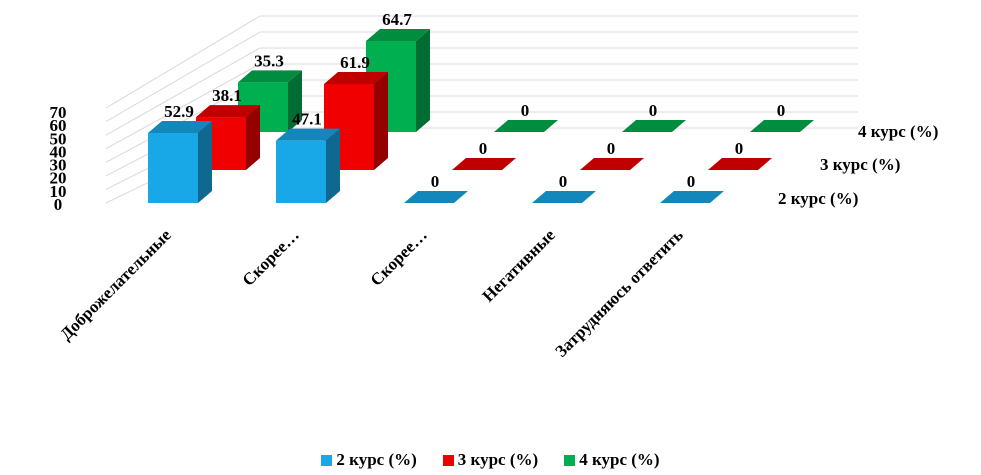  I want to click on data-label: 64.7, so click(397, 19).